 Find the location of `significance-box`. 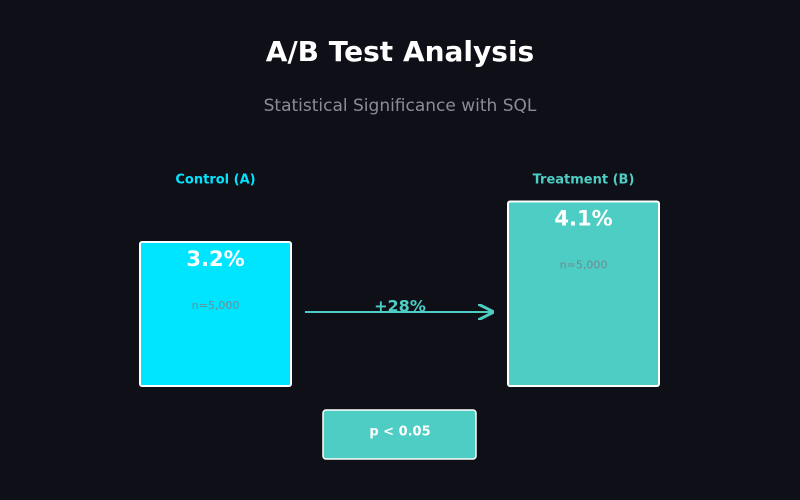

significance-box is located at coordinates (399, 434).